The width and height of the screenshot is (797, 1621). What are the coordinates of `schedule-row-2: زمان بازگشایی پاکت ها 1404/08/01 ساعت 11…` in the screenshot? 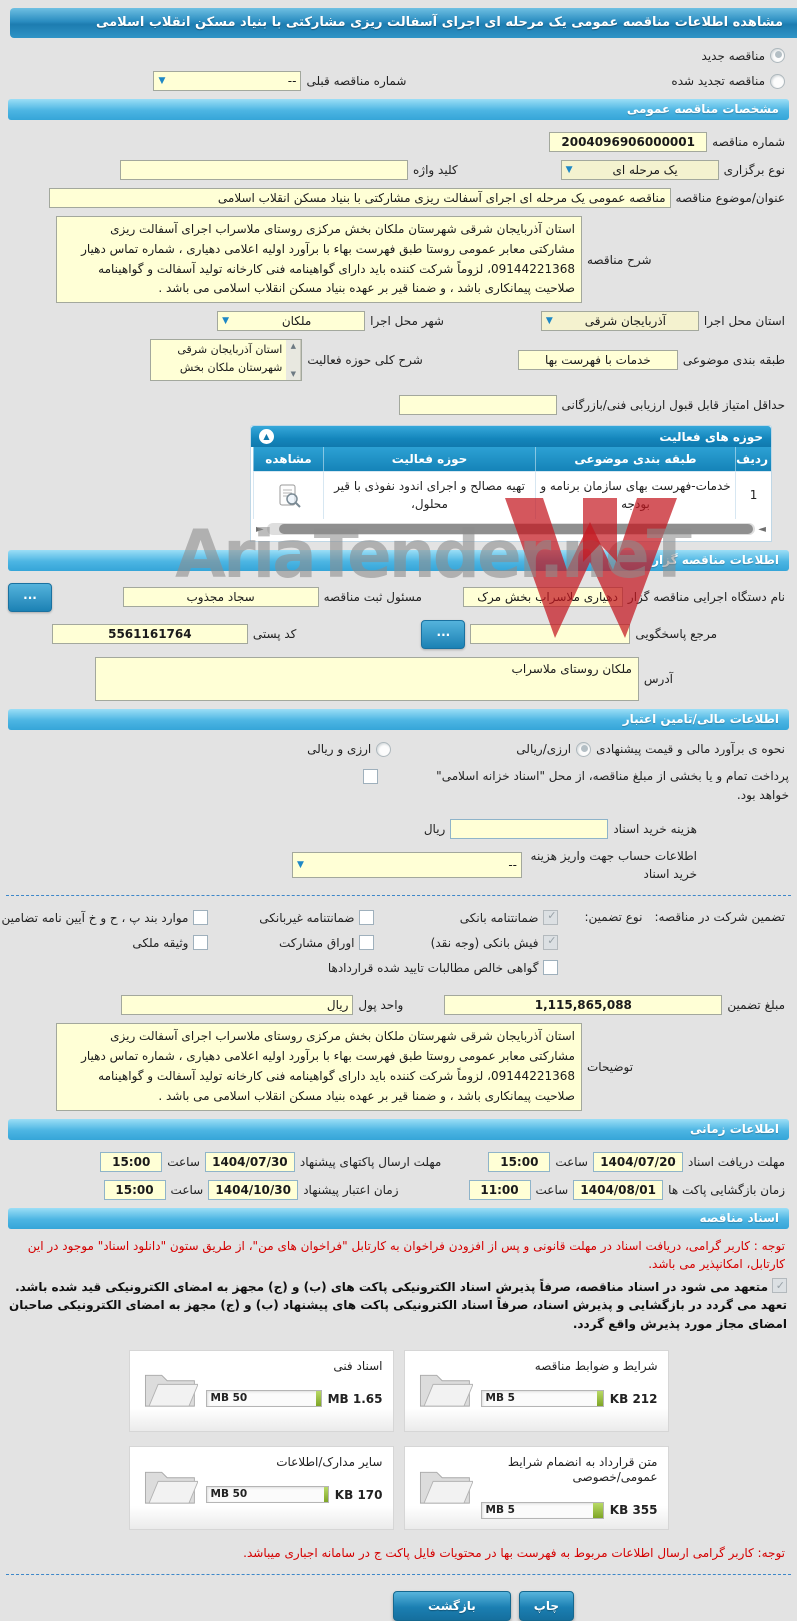 It's located at (398, 1189).